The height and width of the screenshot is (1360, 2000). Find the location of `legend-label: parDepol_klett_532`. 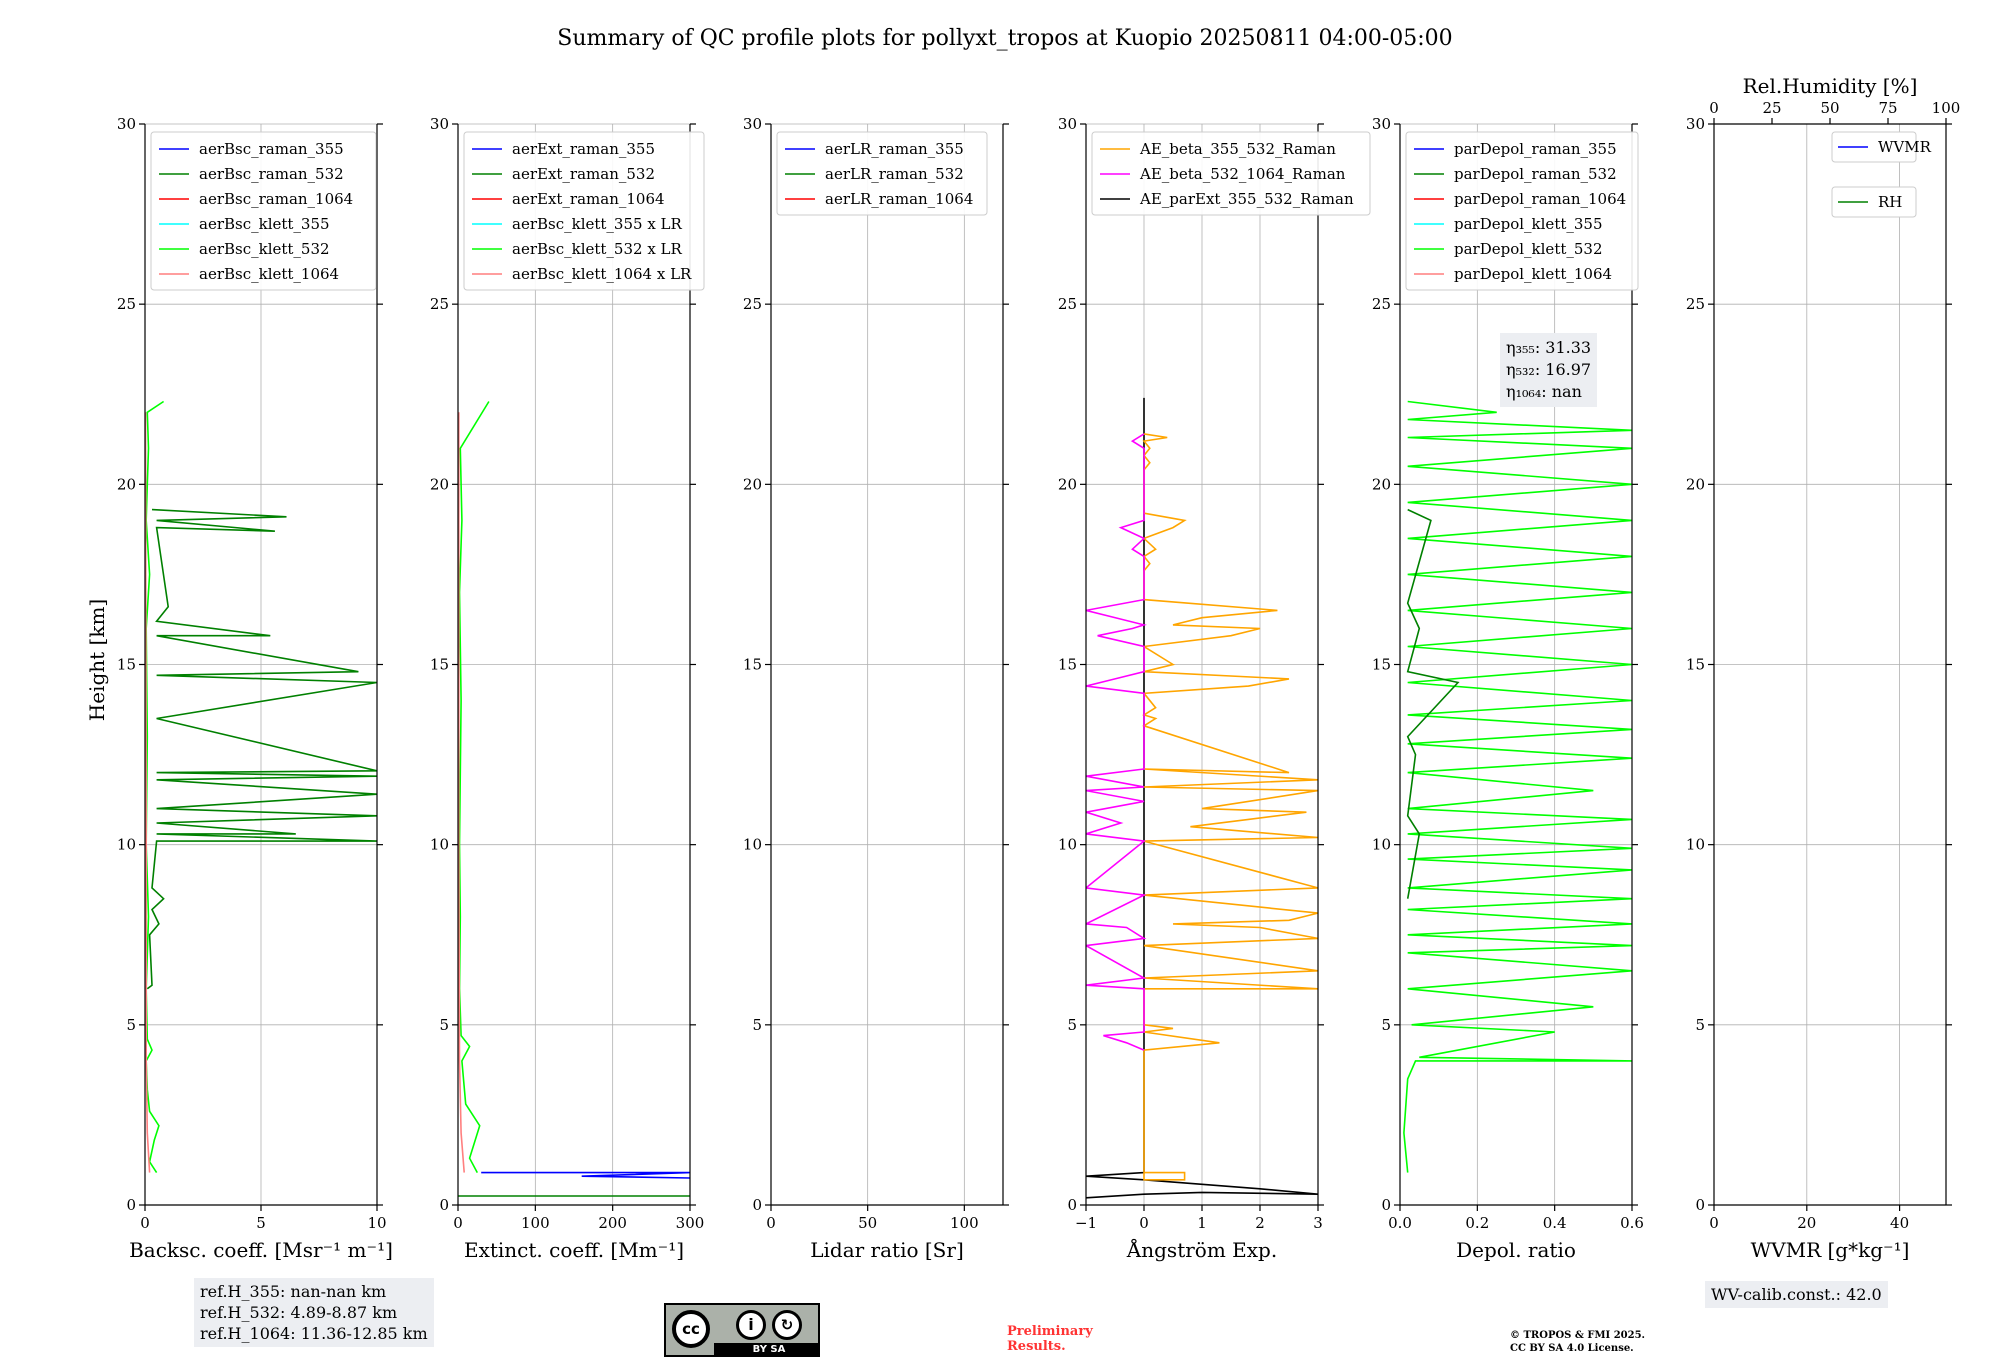

legend-label: parDepol_klett_532 is located at coordinates (1528, 249).